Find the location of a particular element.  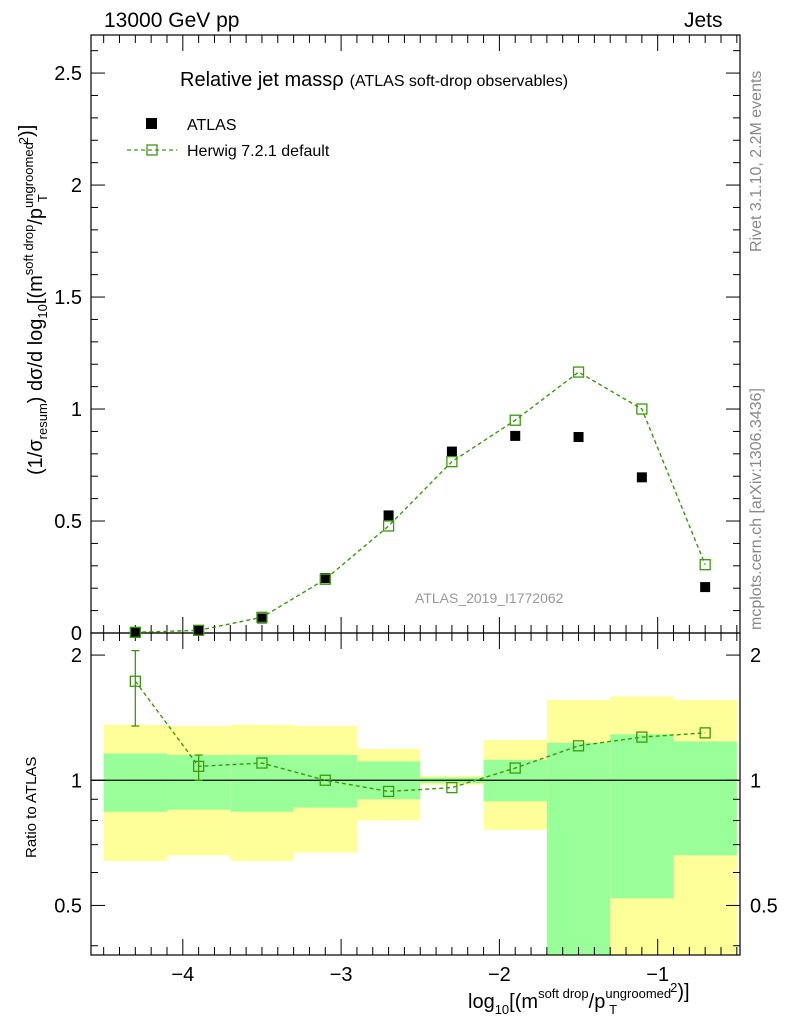

main-y-tick-label: 0 is located at coordinates (76, 634).